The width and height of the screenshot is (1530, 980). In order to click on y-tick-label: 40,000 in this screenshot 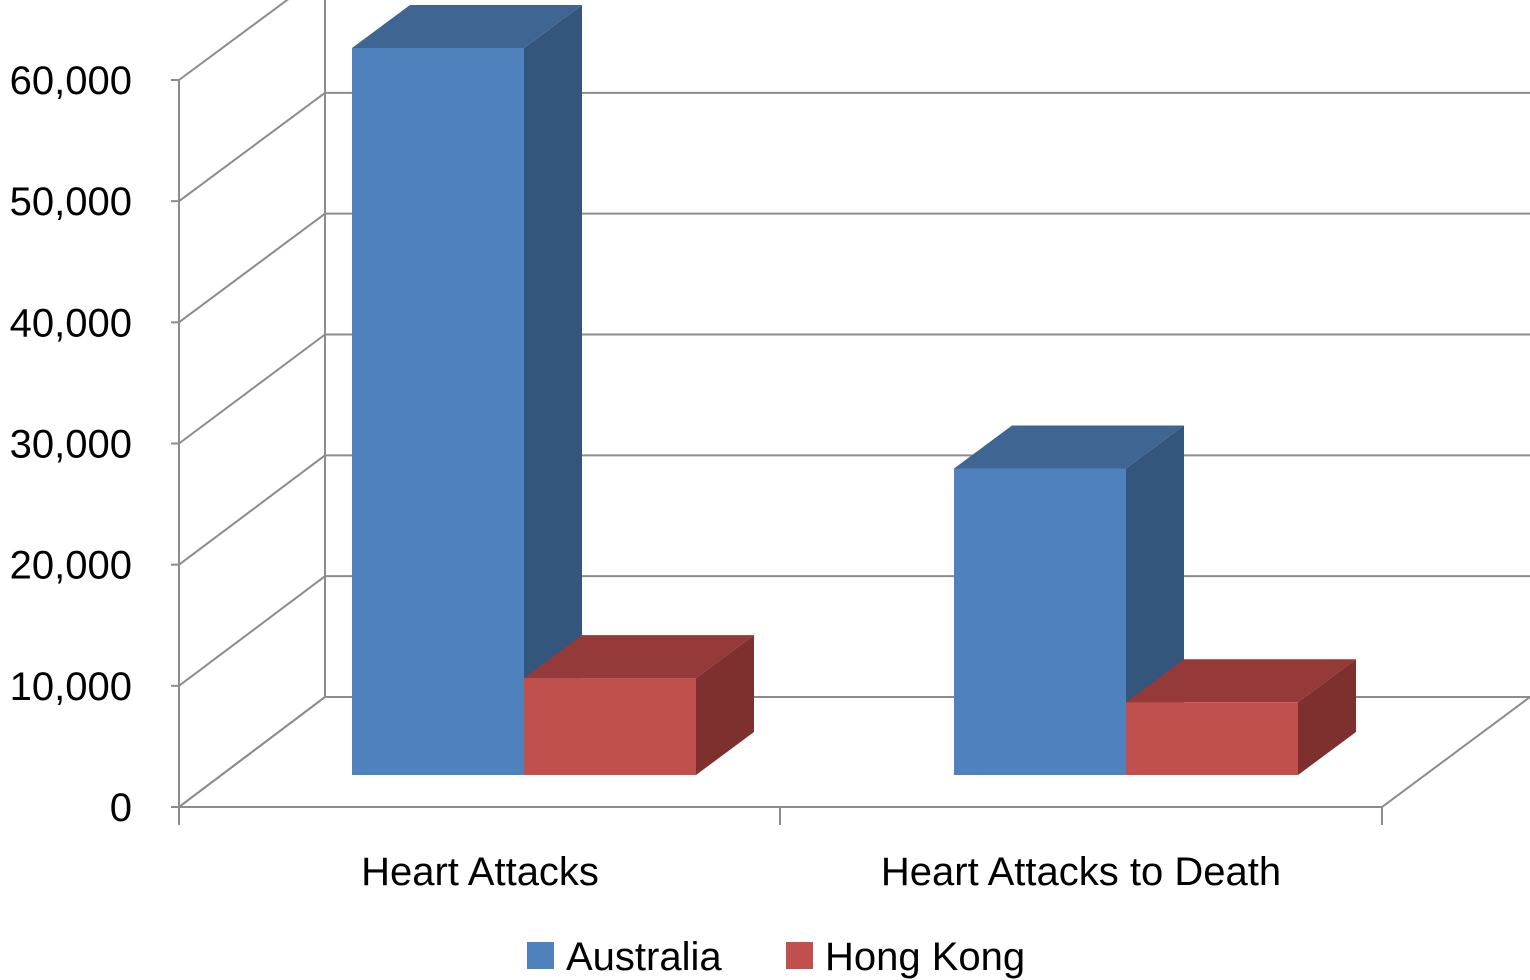, I will do `click(71, 323)`.